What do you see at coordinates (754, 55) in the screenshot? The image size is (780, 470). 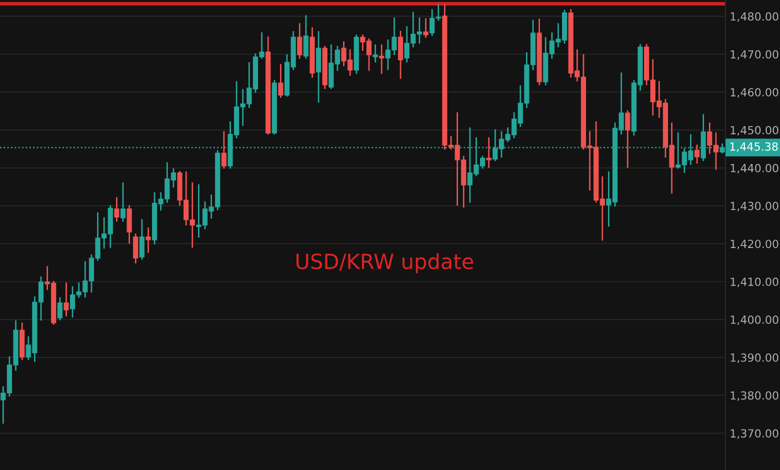 I see `y-tick-label: 1,470.00` at bounding box center [754, 55].